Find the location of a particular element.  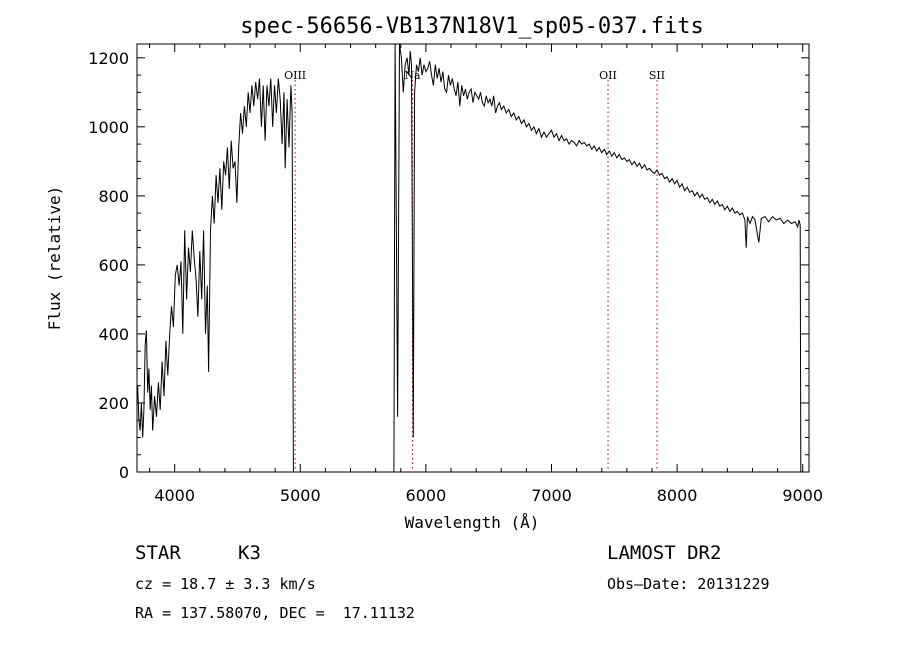

survey-name: LAMOST DR2 is located at coordinates (664, 553).